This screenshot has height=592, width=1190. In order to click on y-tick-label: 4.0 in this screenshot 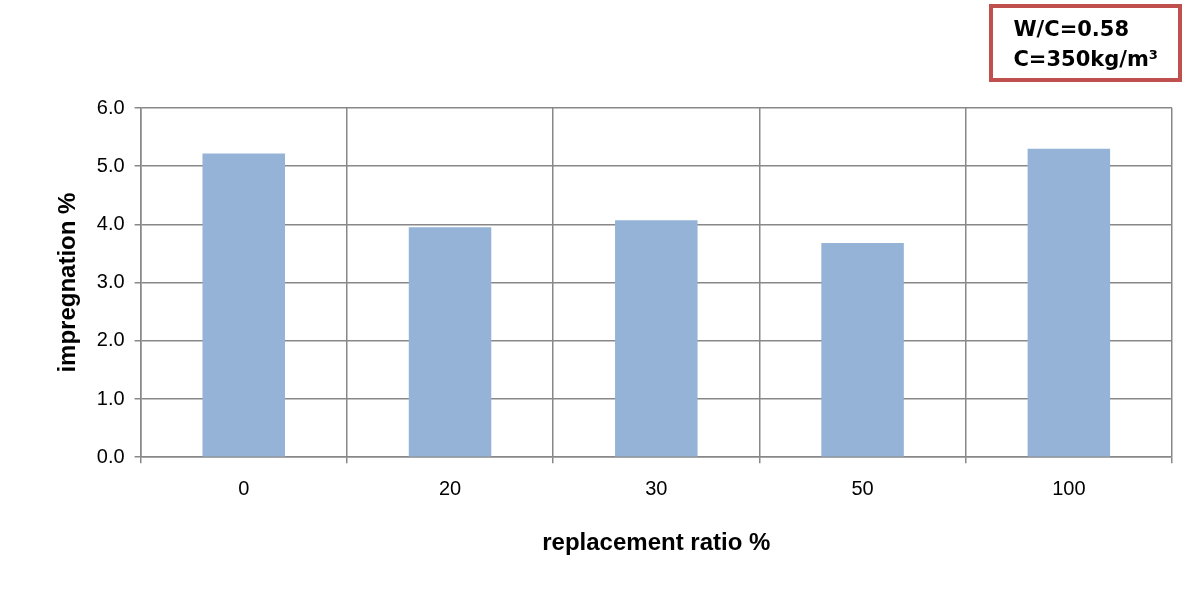, I will do `click(110, 222)`.